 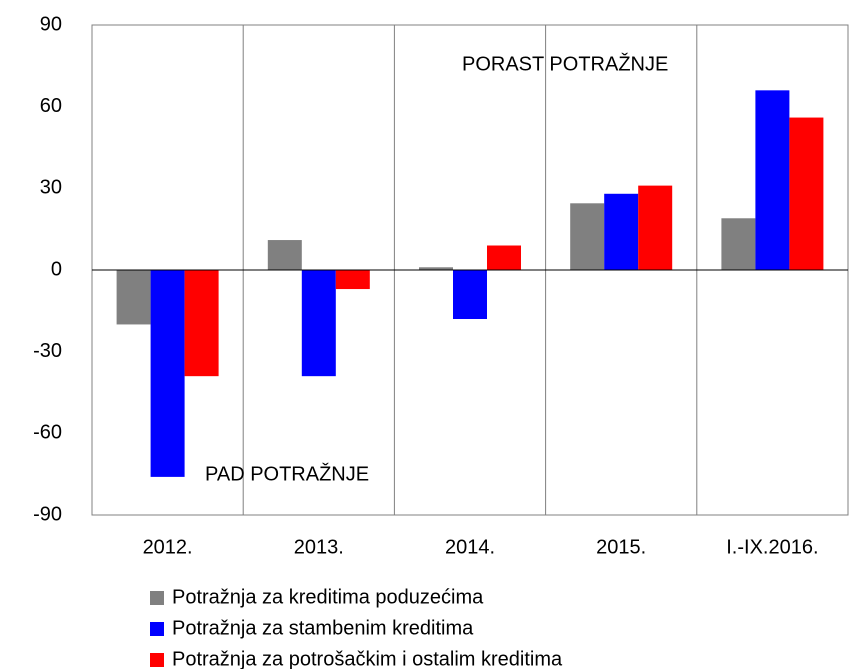 I want to click on x-tick-label: 2014., so click(x=470, y=547).